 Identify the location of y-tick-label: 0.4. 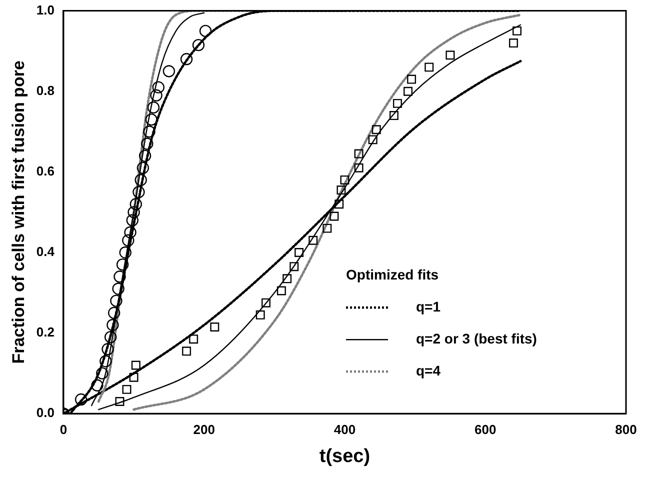
(46, 252).